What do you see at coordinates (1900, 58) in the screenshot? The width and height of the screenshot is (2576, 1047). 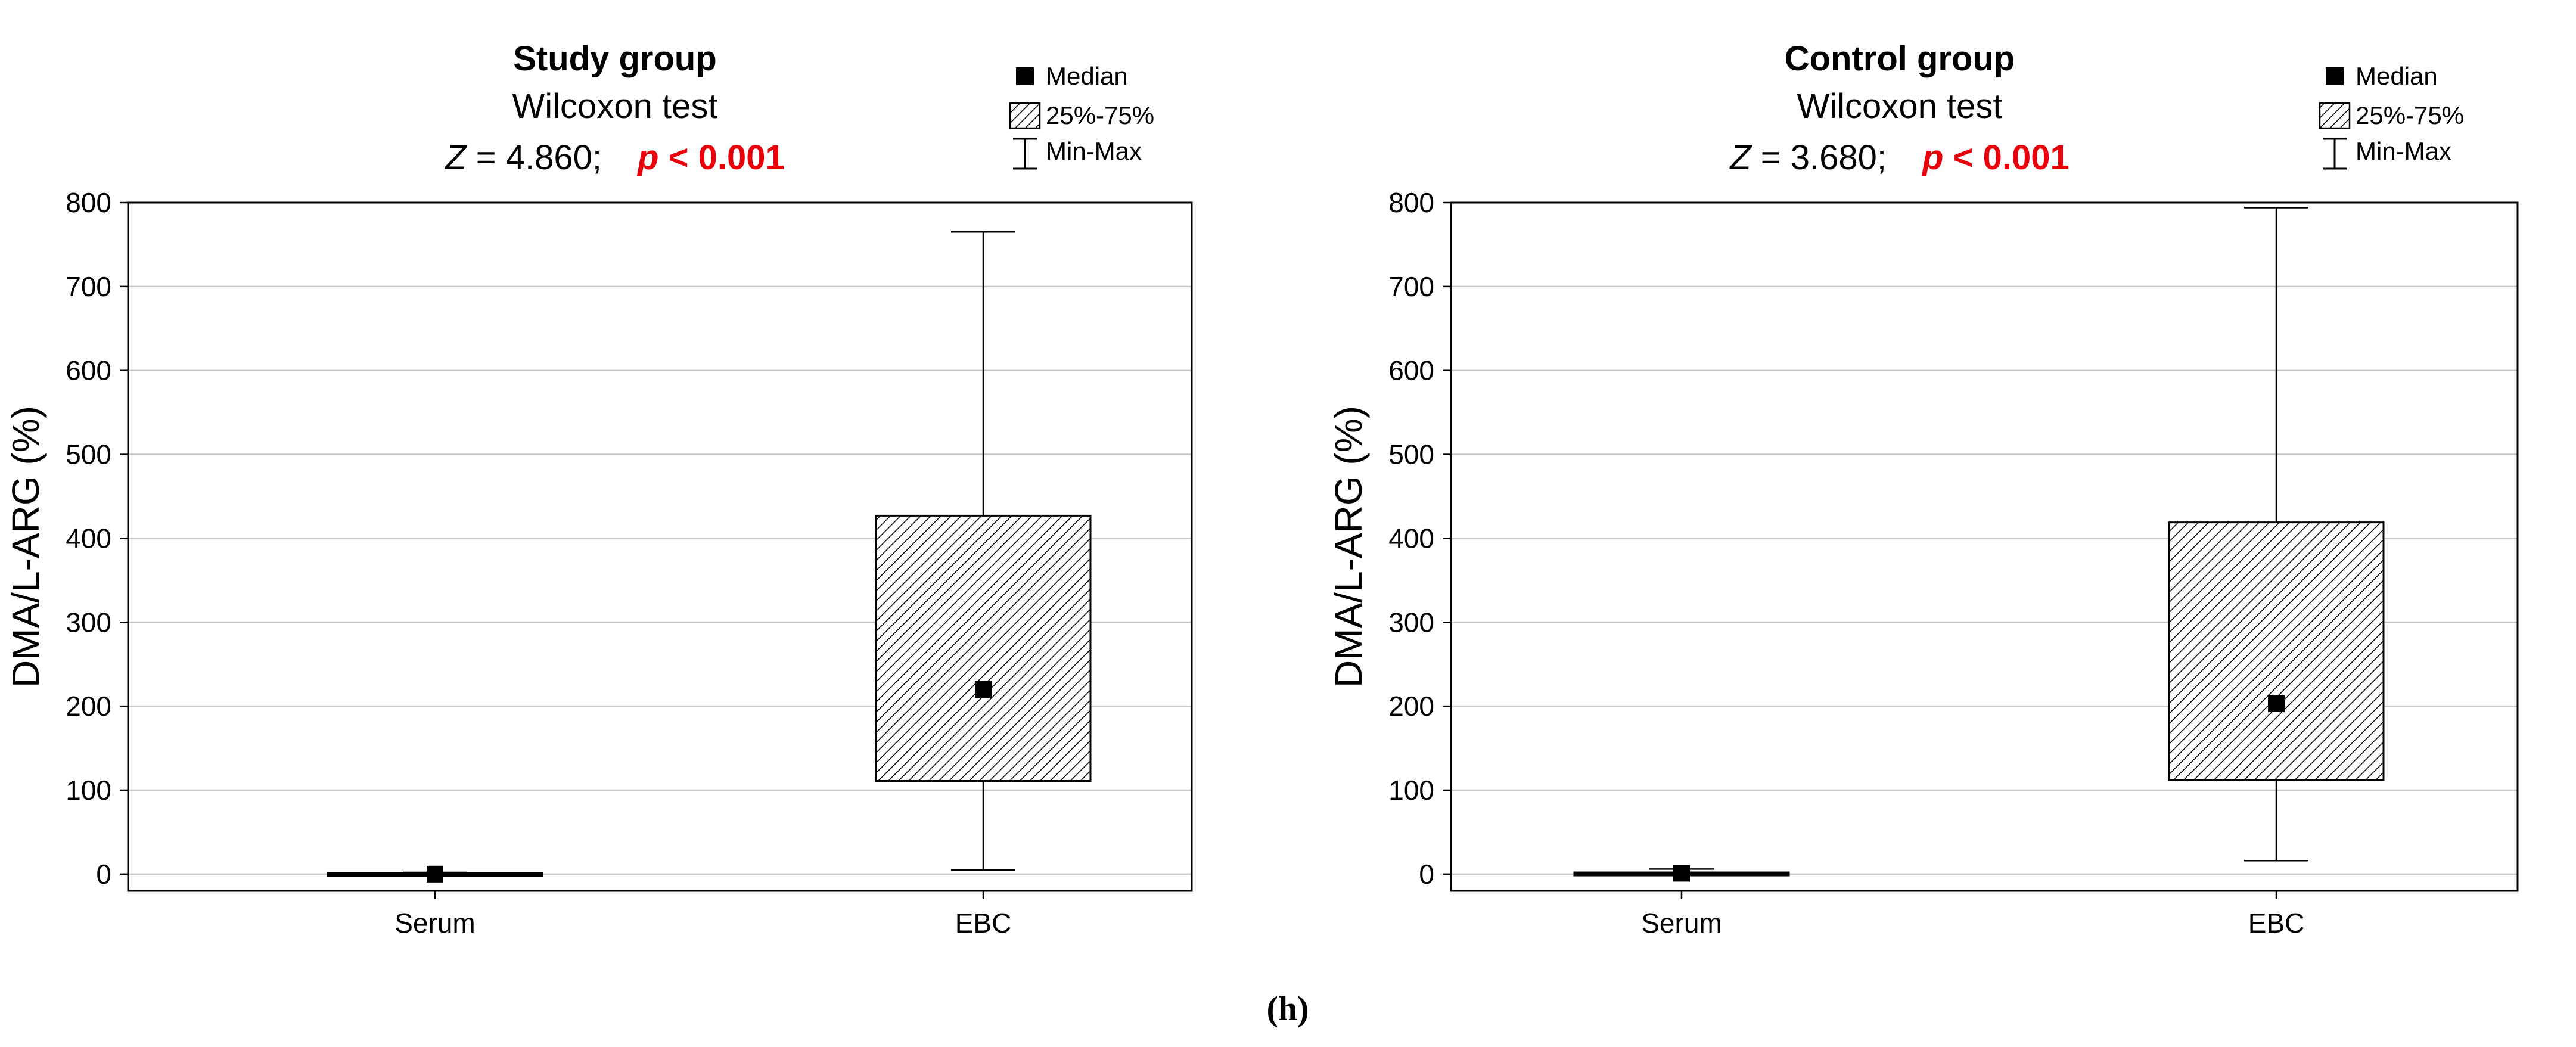 I see `chart-title: Control group` at bounding box center [1900, 58].